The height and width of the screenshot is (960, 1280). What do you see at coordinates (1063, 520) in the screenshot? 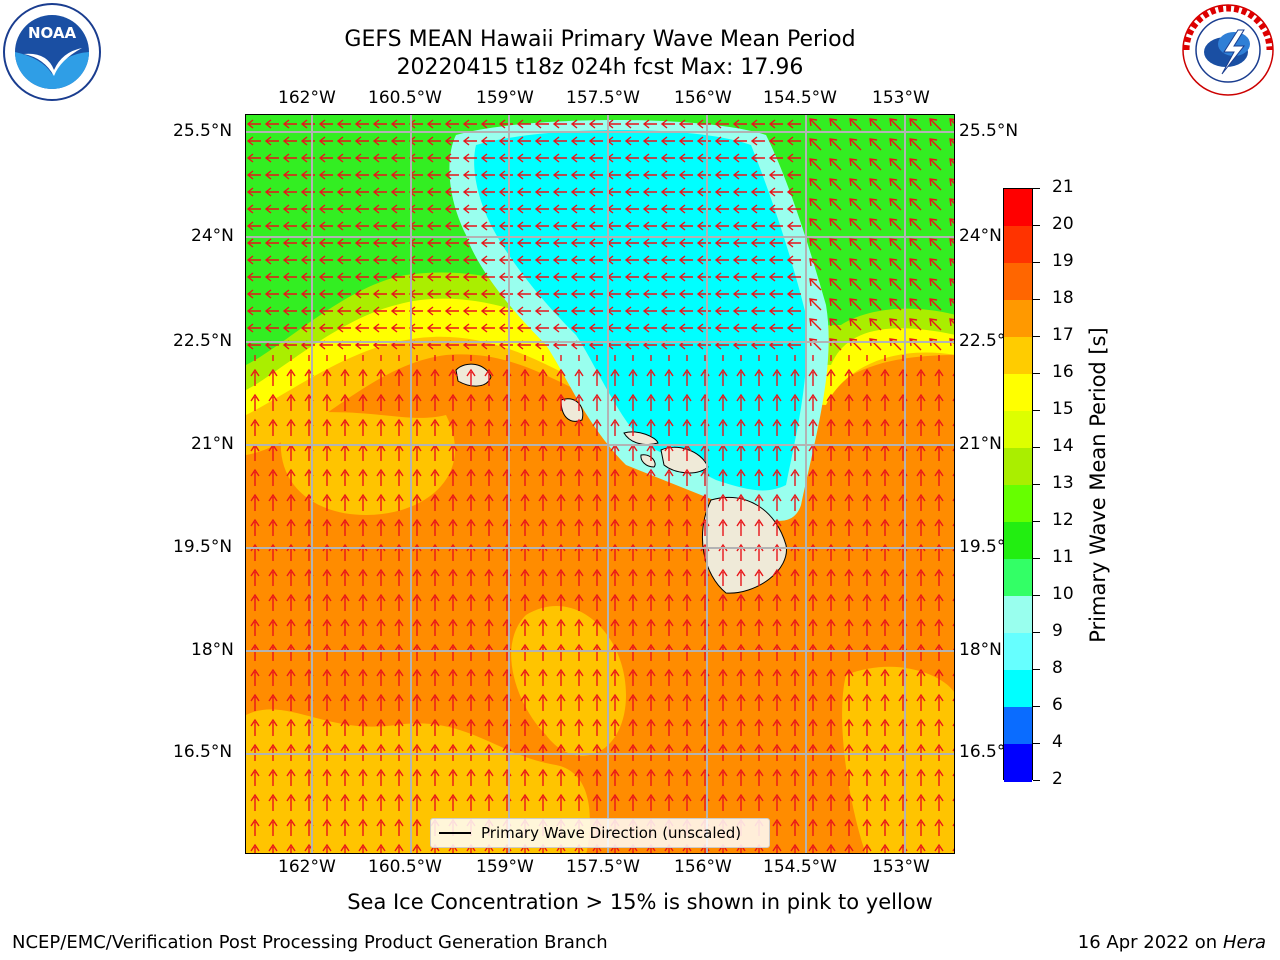
I see `colorbar-tick-label: 12` at bounding box center [1063, 520].